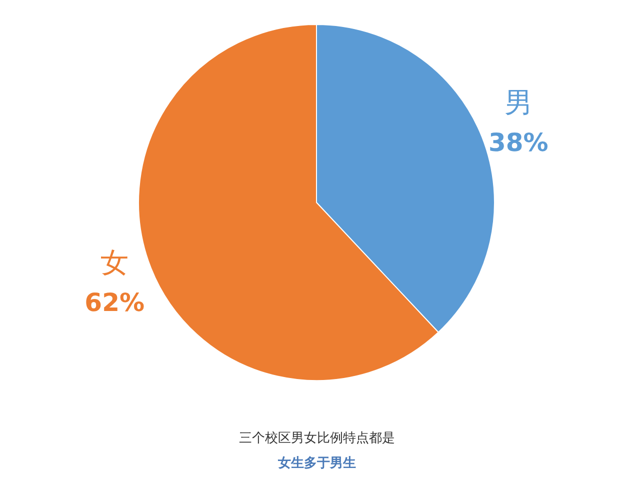 Image resolution: width=633 pixels, height=481 pixels. What do you see at coordinates (317, 438) in the screenshot?
I see `text: 三个校区男女比例特点都是` at bounding box center [317, 438].